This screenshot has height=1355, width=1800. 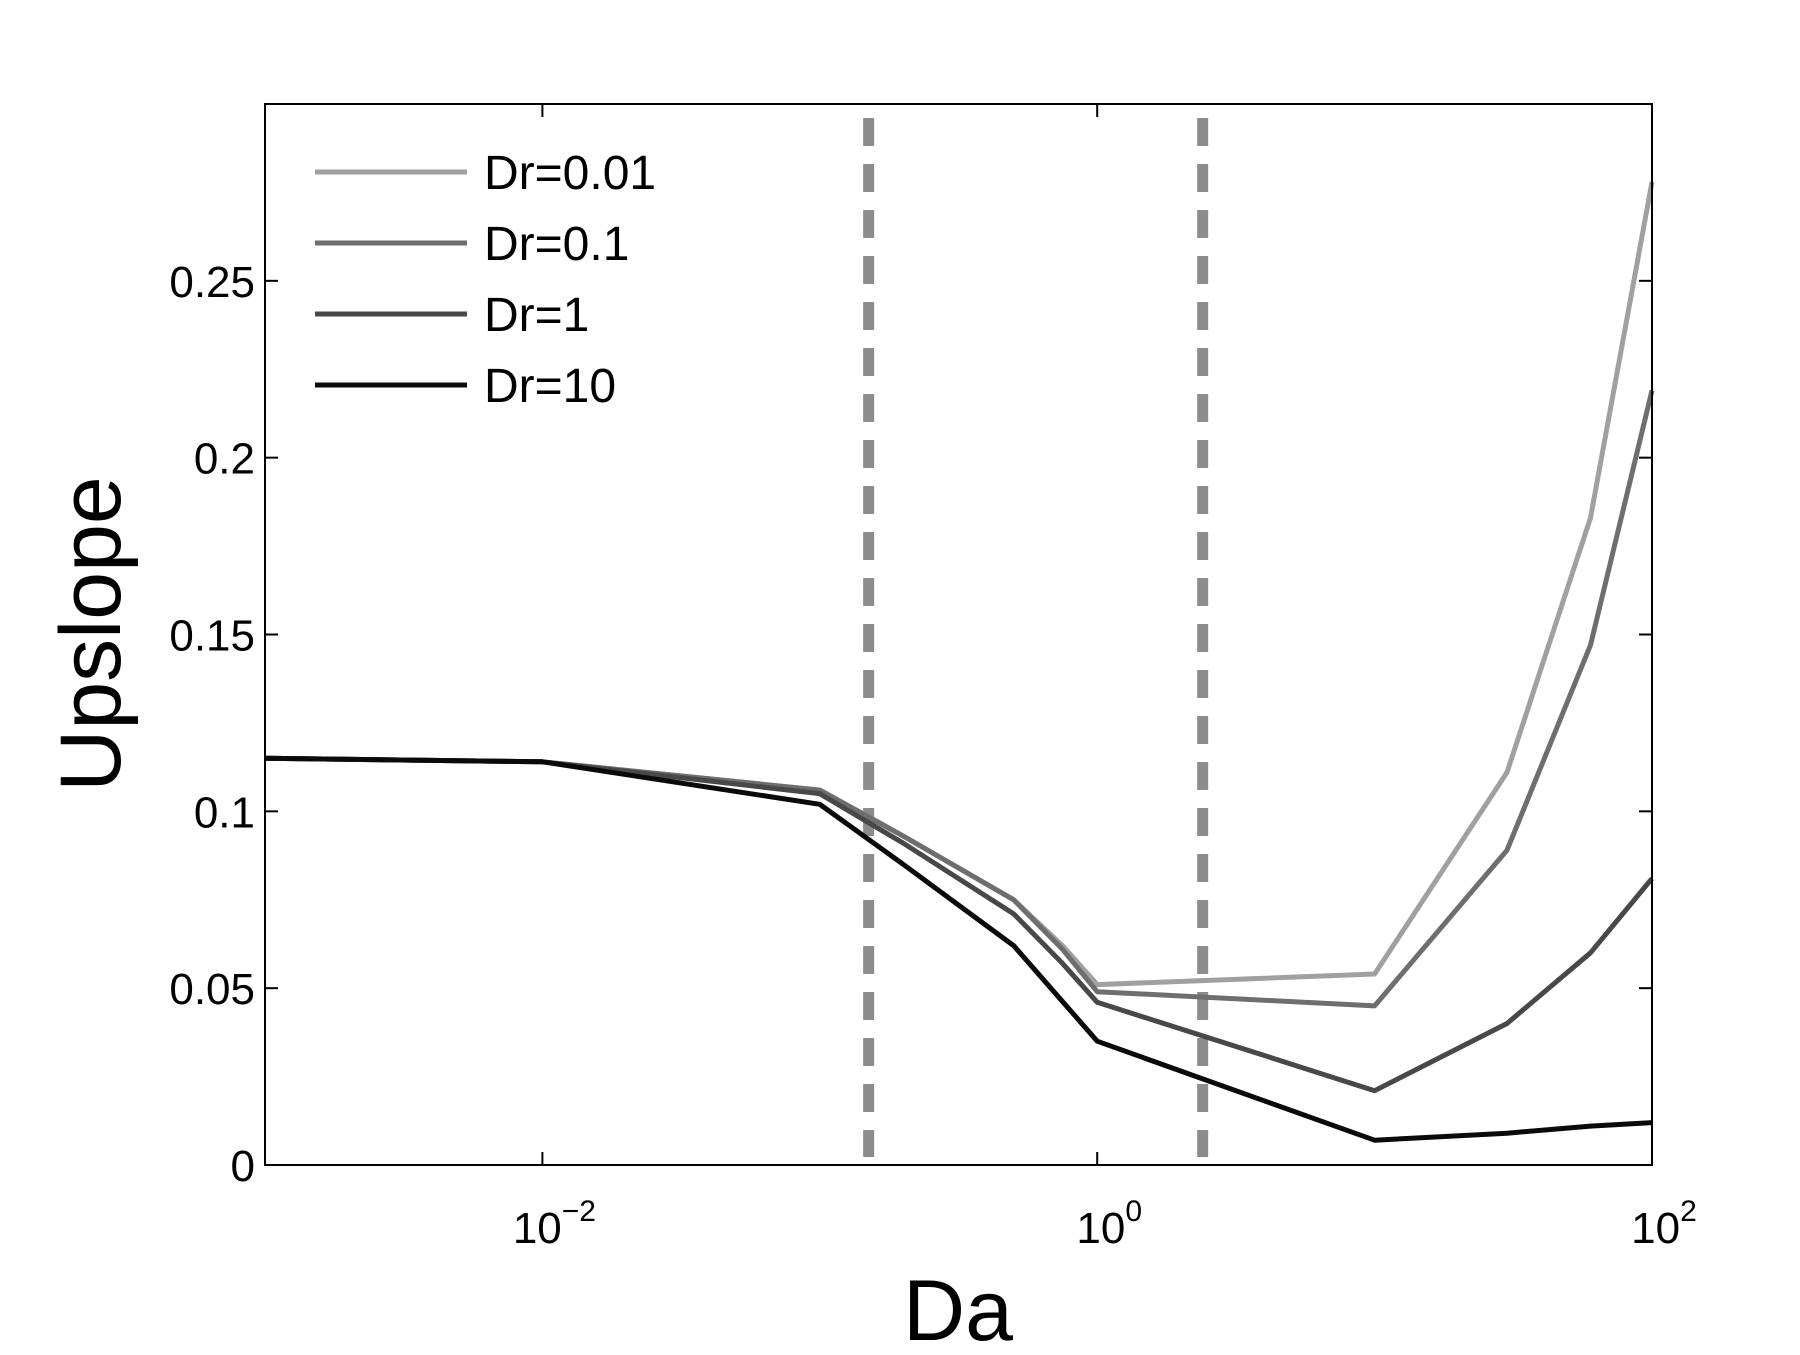 What do you see at coordinates (958, 1306) in the screenshot?
I see `x-axis-label: Da` at bounding box center [958, 1306].